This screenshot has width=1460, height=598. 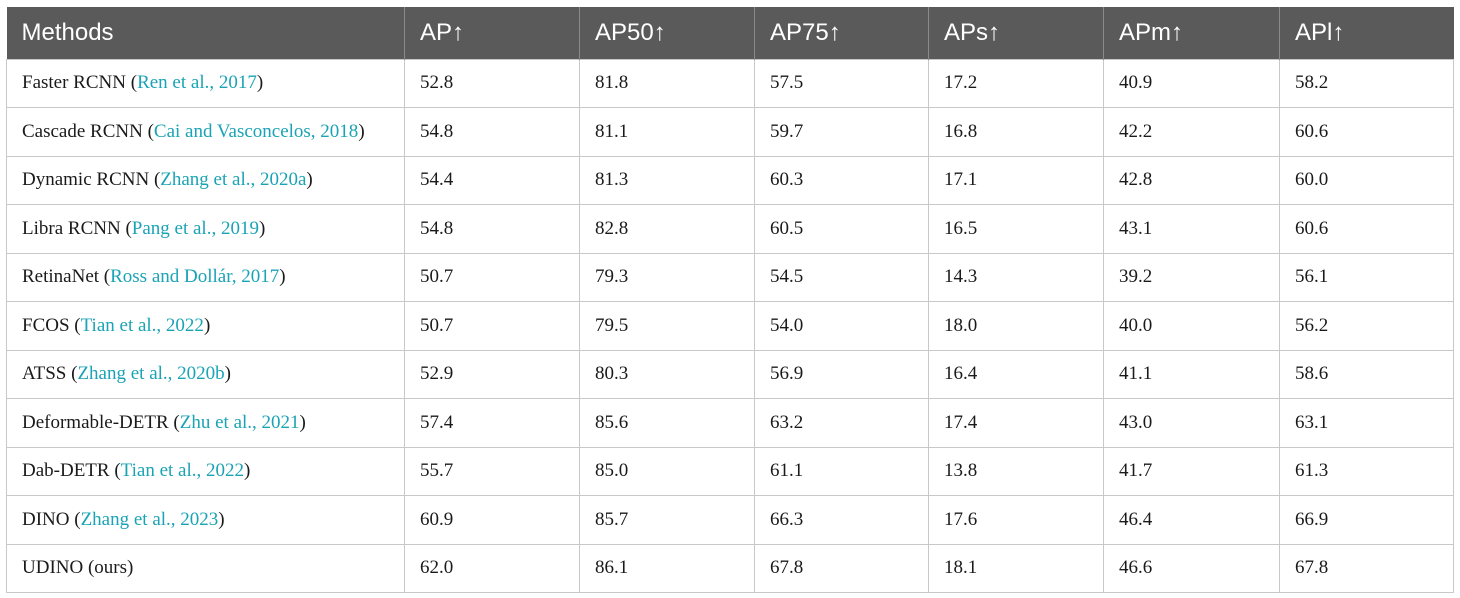 I want to click on method-cell: DINO (Zhang et al., 2023), so click(x=205, y=520).